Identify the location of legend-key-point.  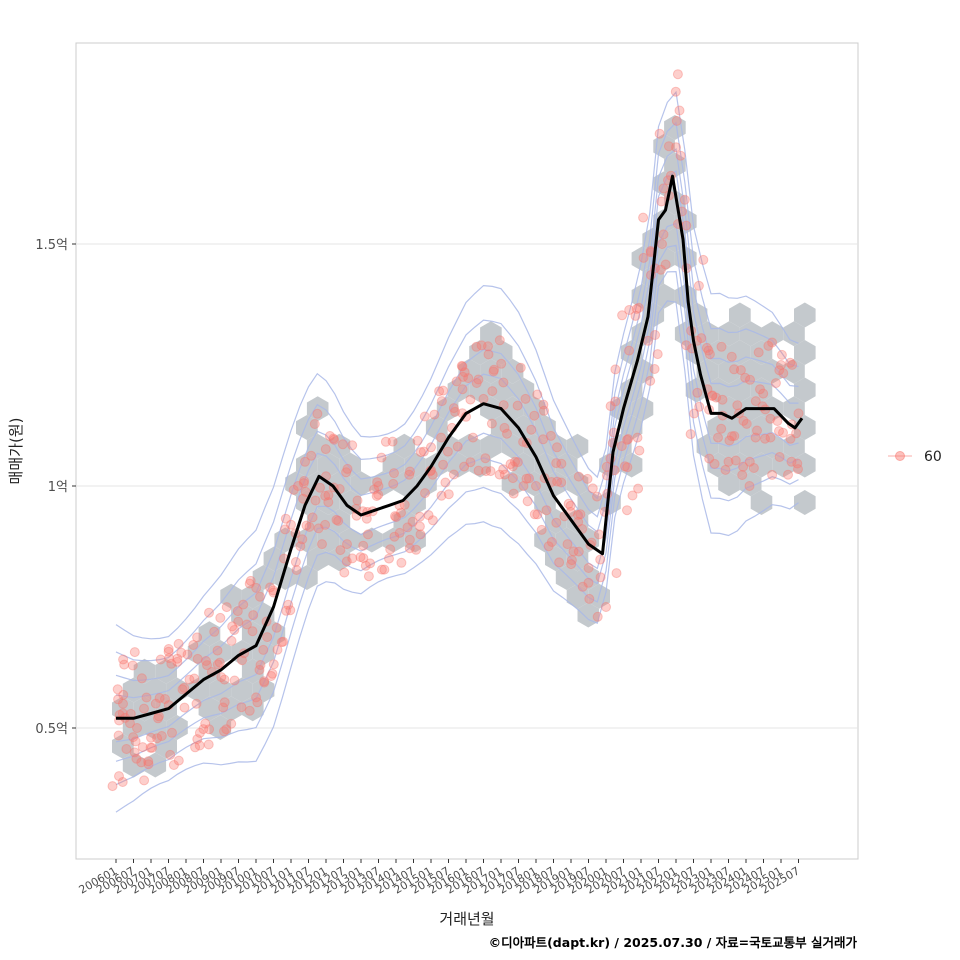
(900, 456).